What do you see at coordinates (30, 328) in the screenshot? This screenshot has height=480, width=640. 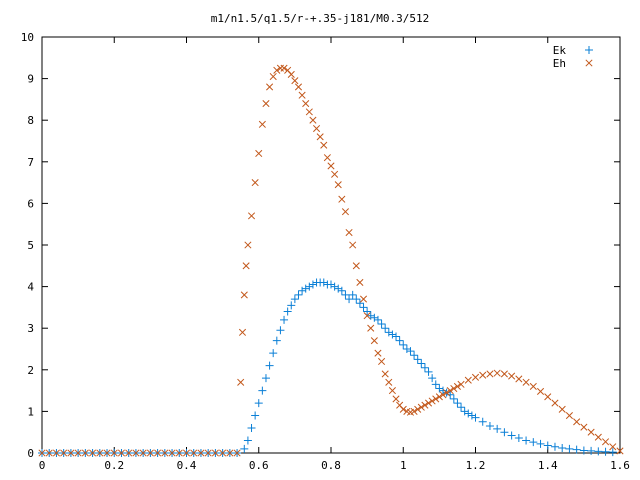 I see `y-tick-label: 3` at bounding box center [30, 328].